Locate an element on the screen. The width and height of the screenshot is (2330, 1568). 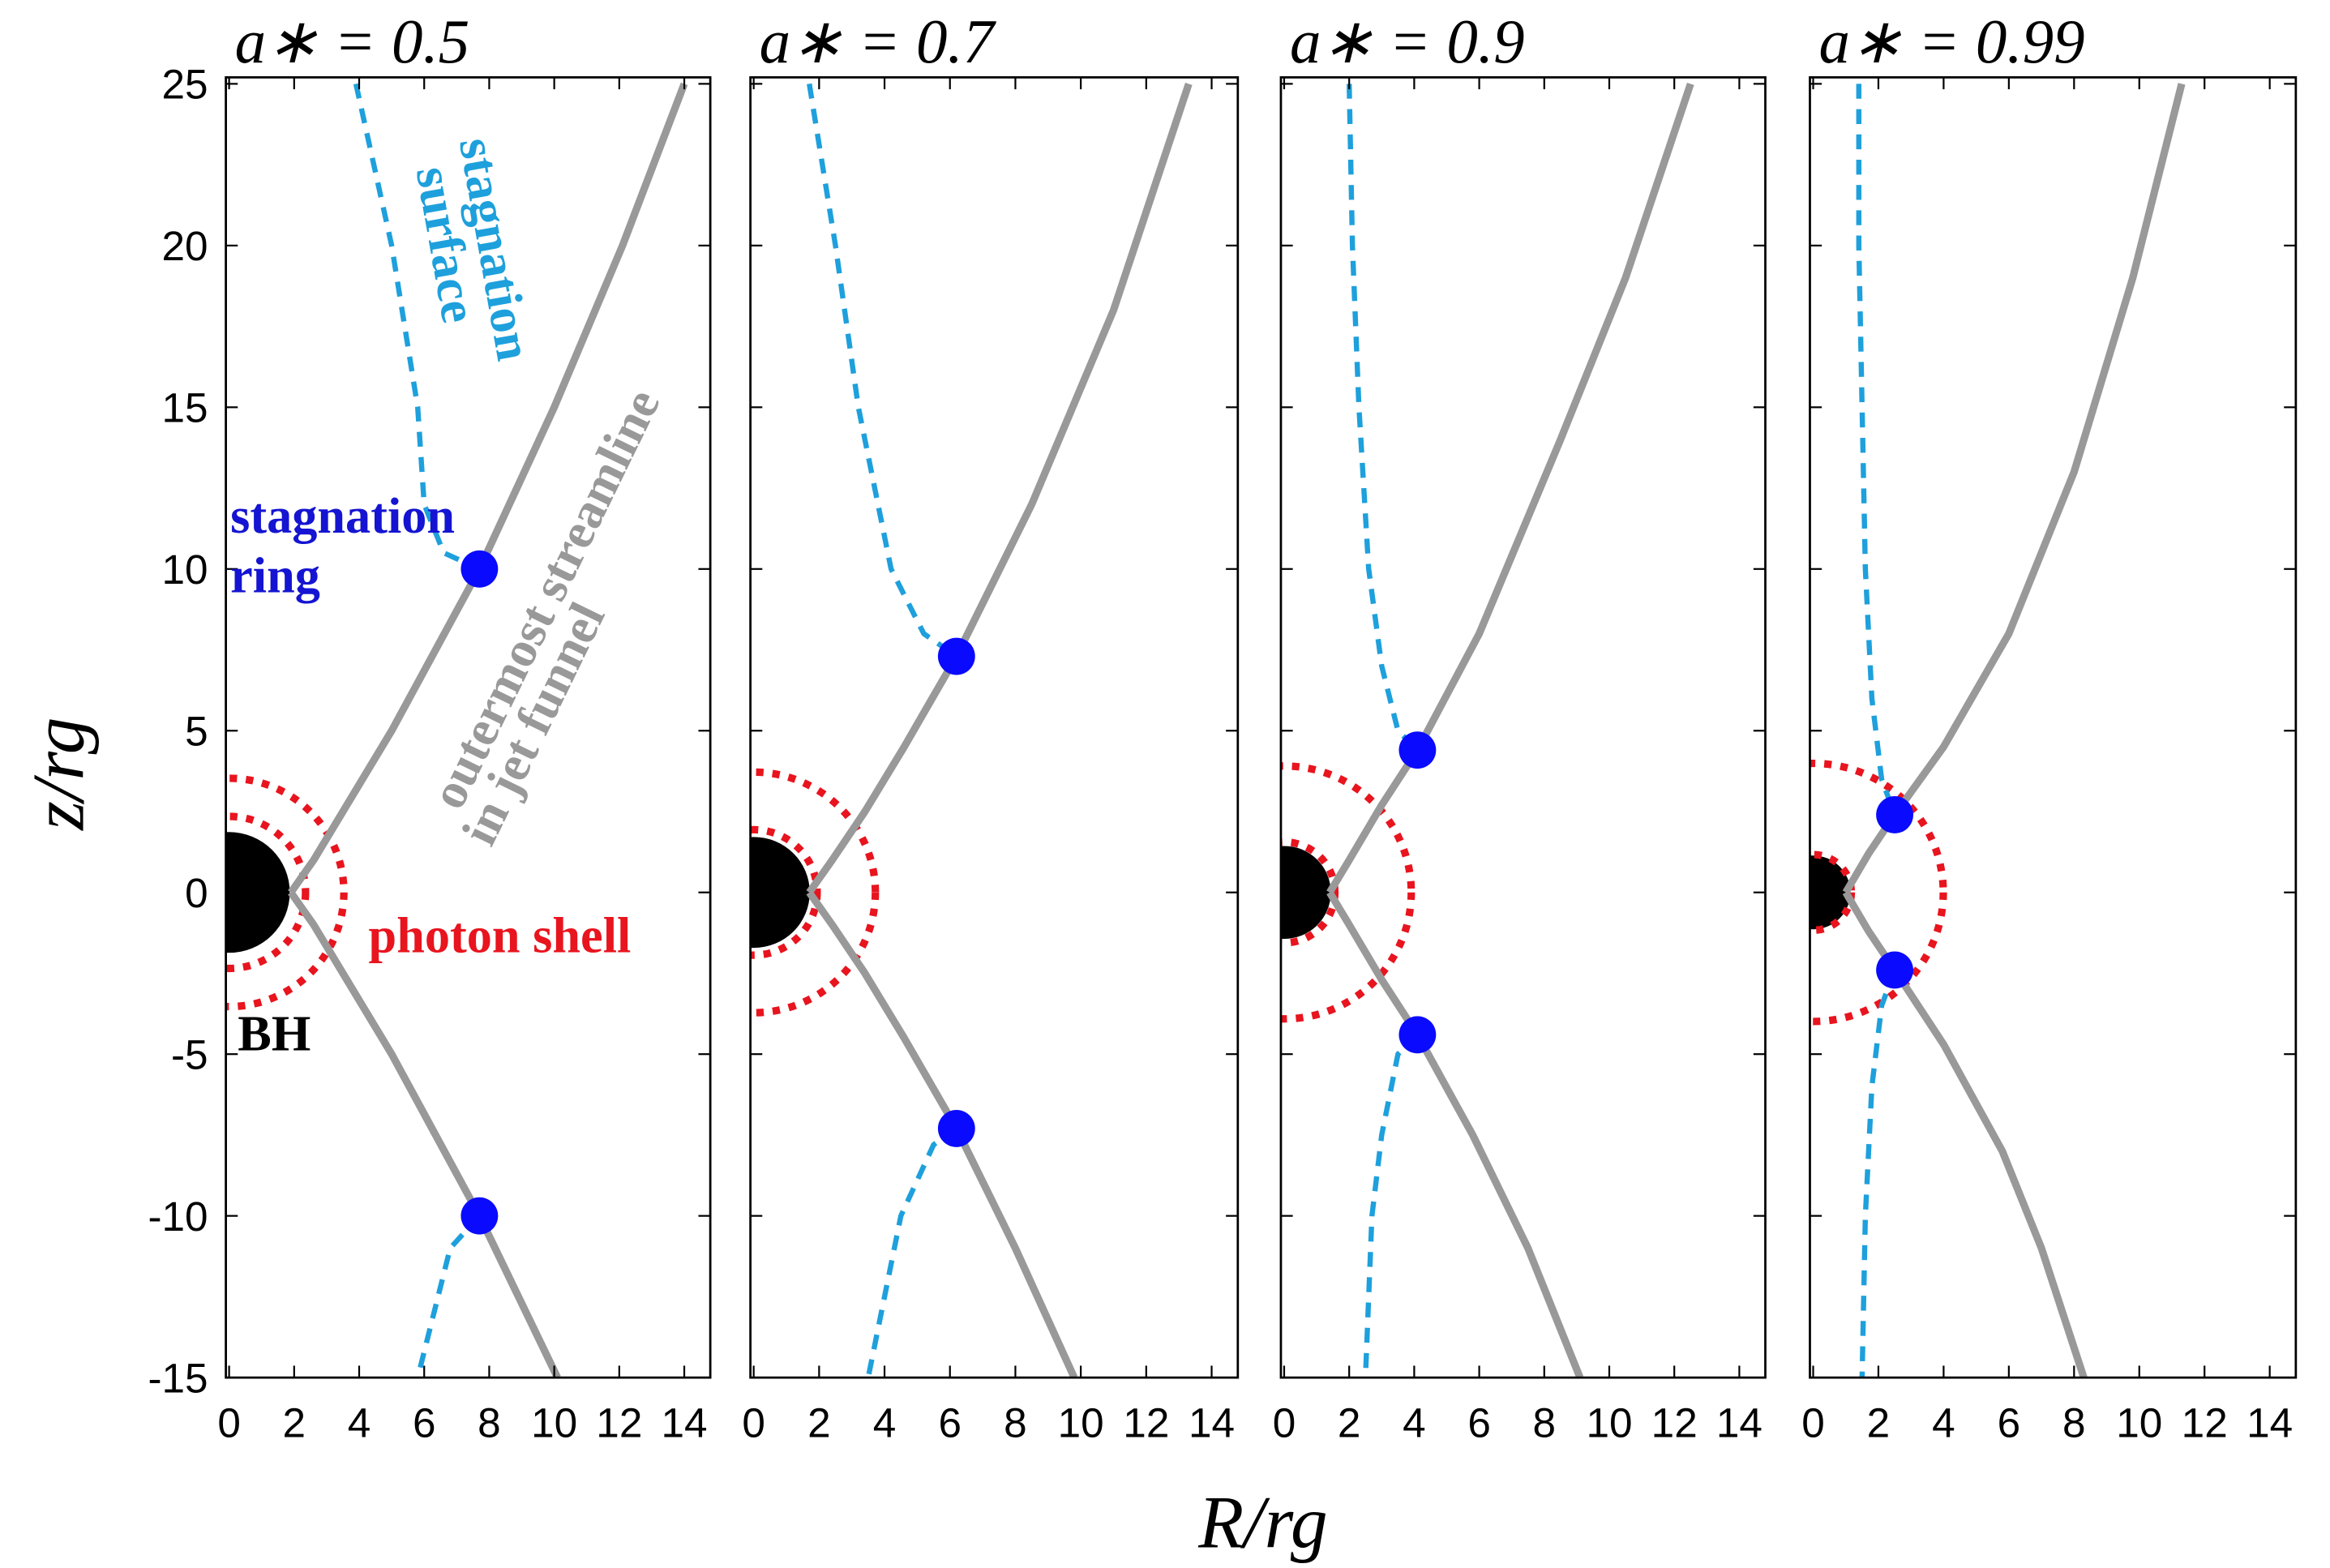
panel-title: a∗ = 0.99 is located at coordinates (1951, 41).